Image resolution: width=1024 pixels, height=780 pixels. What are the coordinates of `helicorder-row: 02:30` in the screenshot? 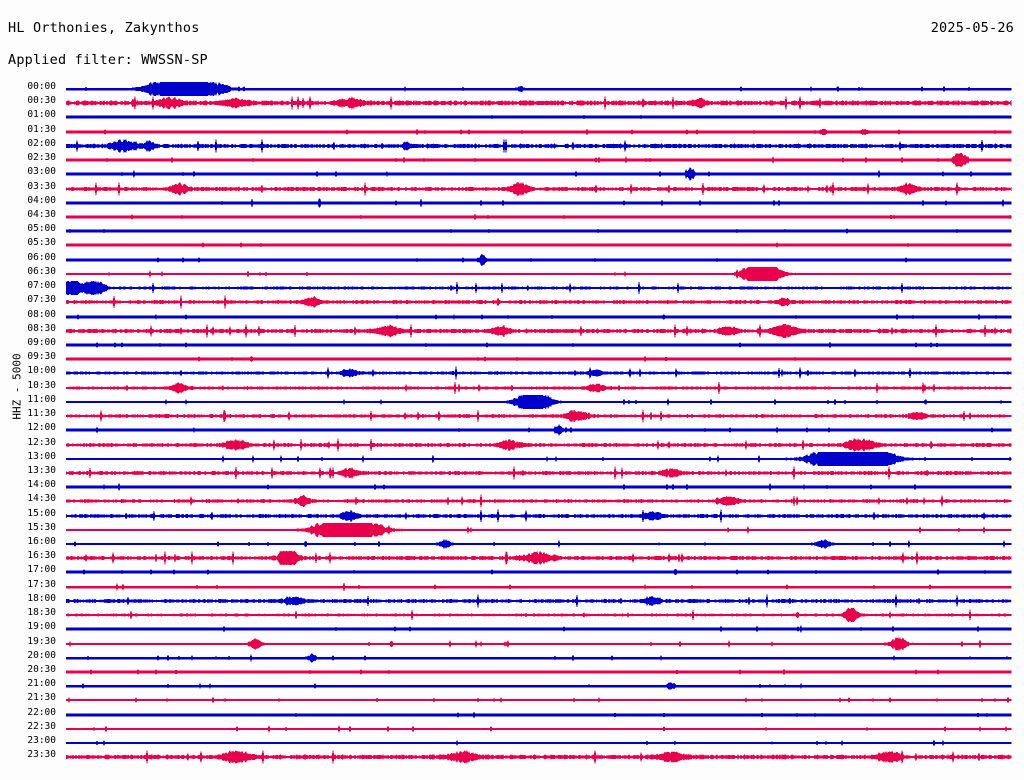 It's located at (512, 160).